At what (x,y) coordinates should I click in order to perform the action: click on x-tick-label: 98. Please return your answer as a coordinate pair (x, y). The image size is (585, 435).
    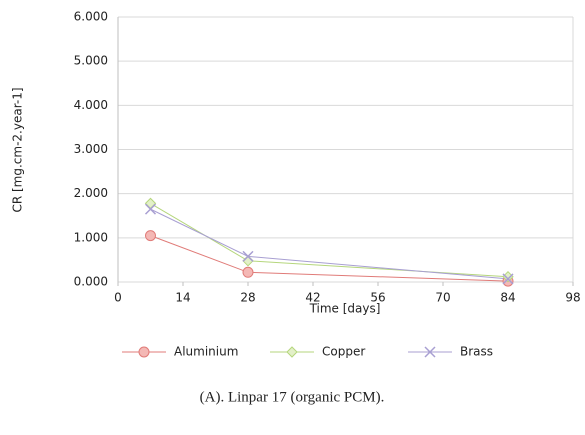
    Looking at the image, I should click on (572, 298).